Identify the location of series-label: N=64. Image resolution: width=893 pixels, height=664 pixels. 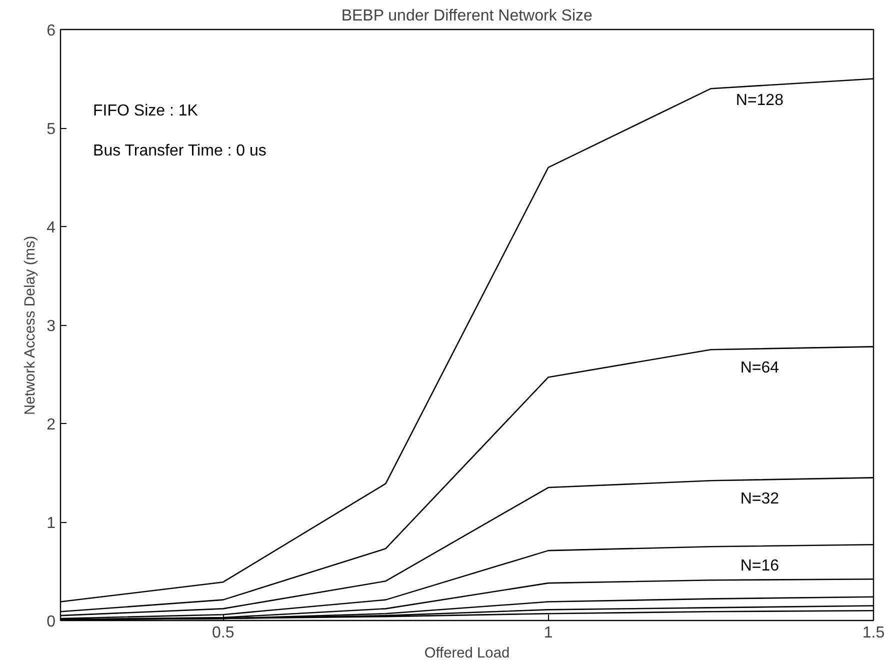
(760, 368).